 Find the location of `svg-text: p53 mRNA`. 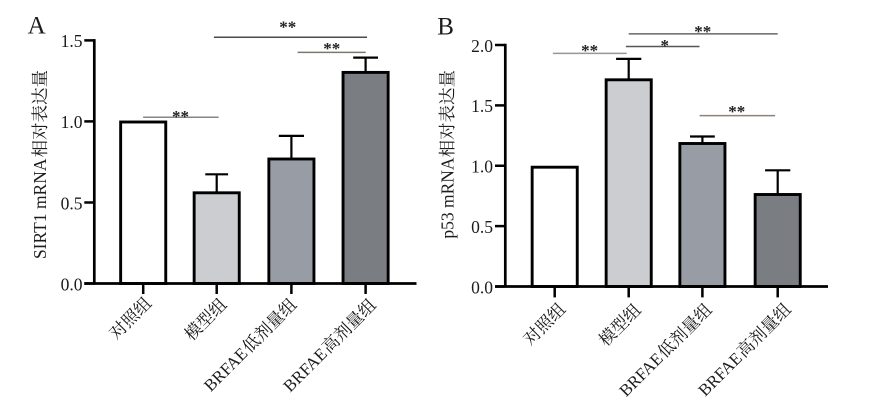

svg-text: p53 mRNA is located at coordinates (447, 198).